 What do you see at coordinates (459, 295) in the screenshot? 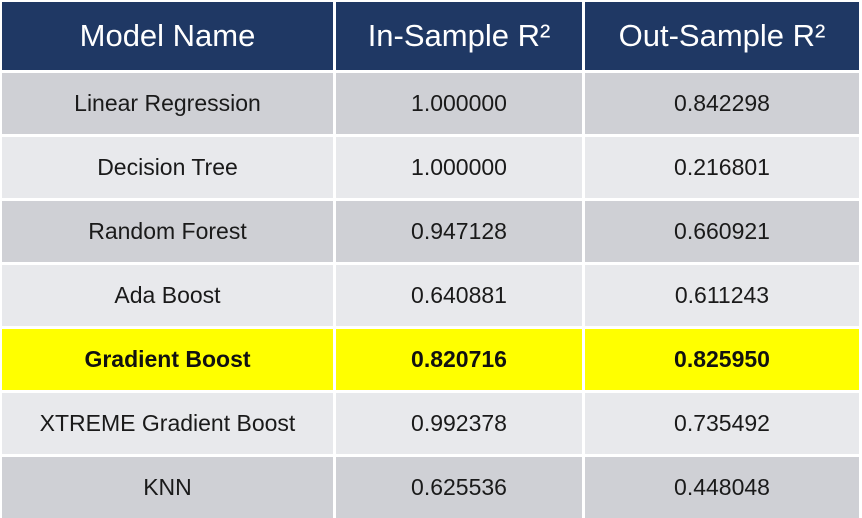
I see `in-sample-cell: 0.640881` at bounding box center [459, 295].